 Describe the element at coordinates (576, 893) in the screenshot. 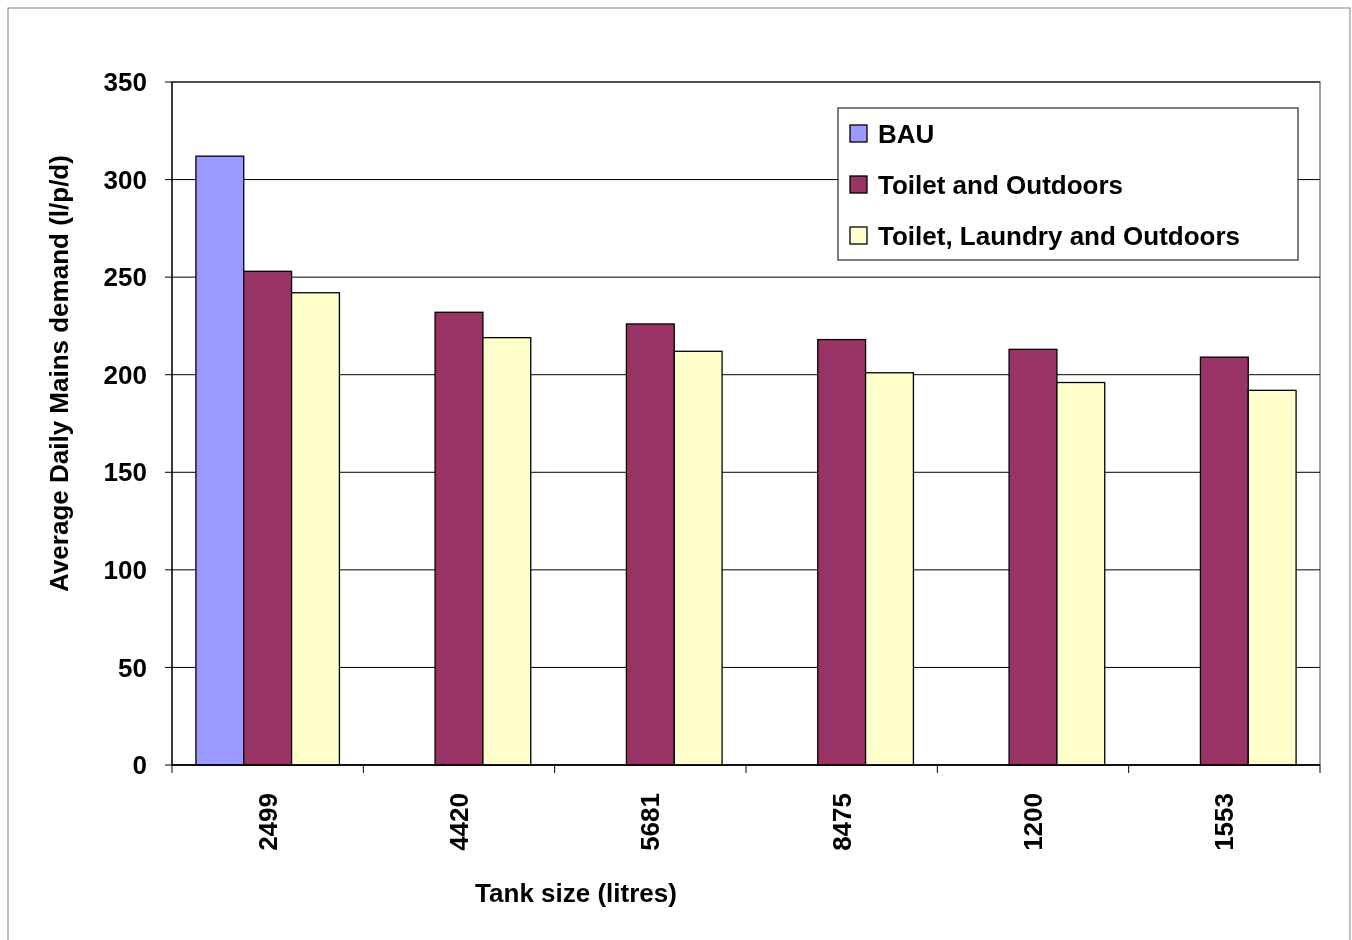

I see `x-axis-title: Tank size (litres)` at that location.